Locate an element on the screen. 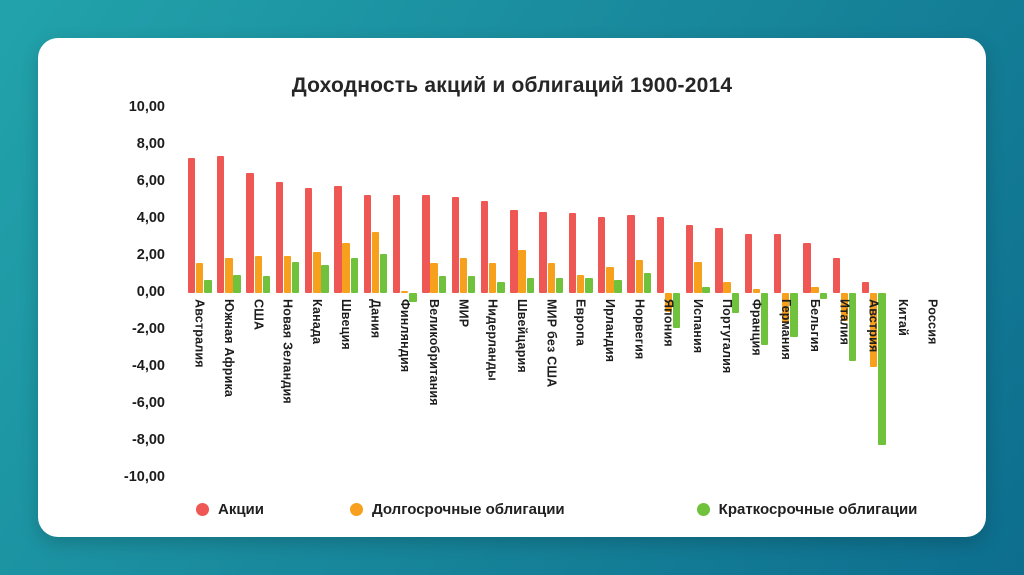 This screenshot has height=575, width=1024. bar-Нидерланды is located at coordinates (493, 278).